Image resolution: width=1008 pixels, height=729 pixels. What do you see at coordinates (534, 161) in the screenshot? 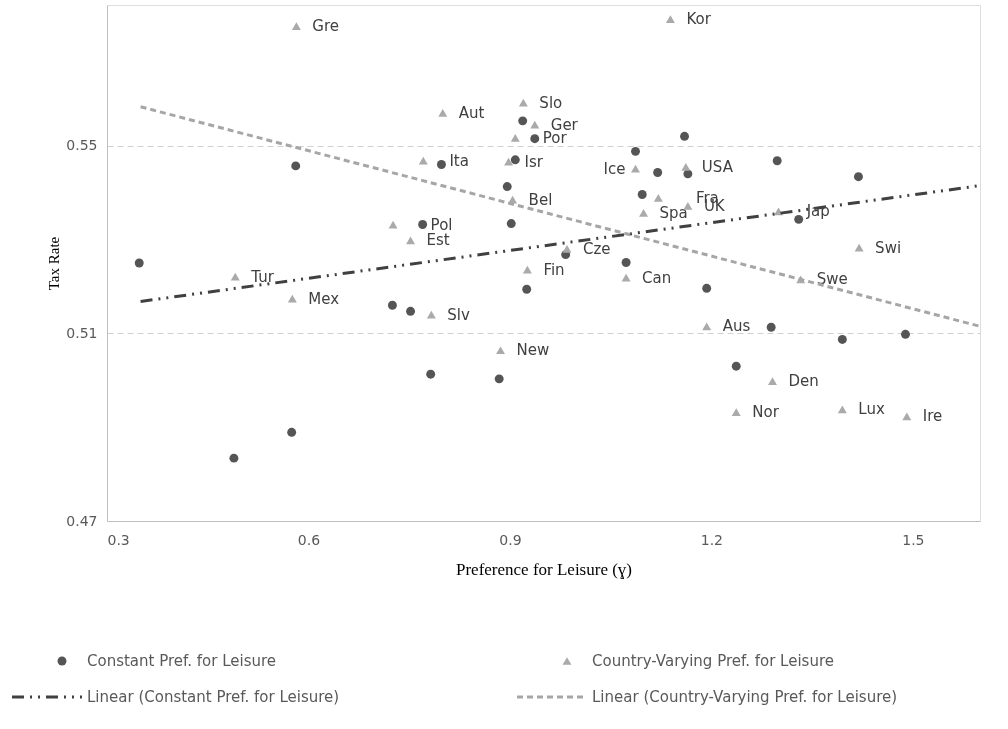
I see `annotation: Isr` at bounding box center [534, 161].